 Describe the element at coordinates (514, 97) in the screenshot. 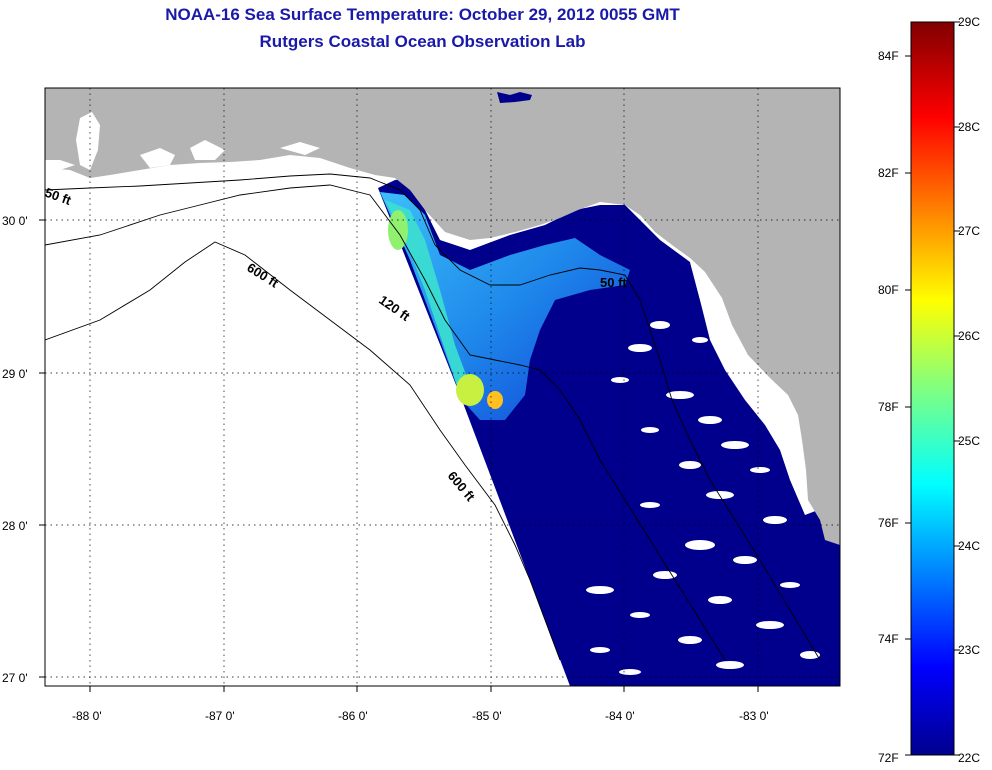

I see `inland-water-spot` at that location.